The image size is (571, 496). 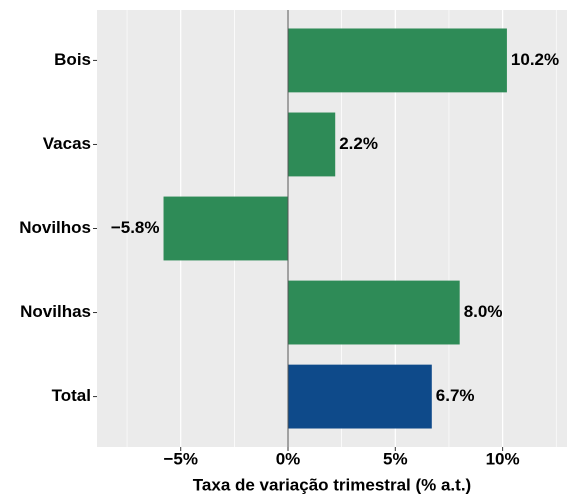 I want to click on value-label: 8.0%, so click(x=483, y=311).